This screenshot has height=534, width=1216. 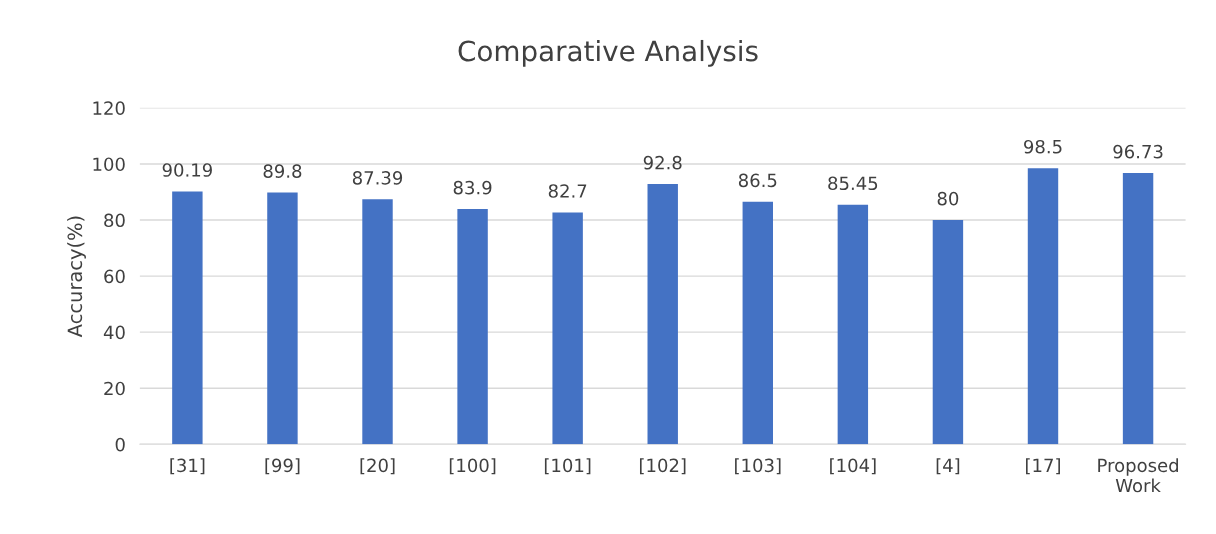 What do you see at coordinates (282, 171) in the screenshot?
I see `data-label: 89.8` at bounding box center [282, 171].